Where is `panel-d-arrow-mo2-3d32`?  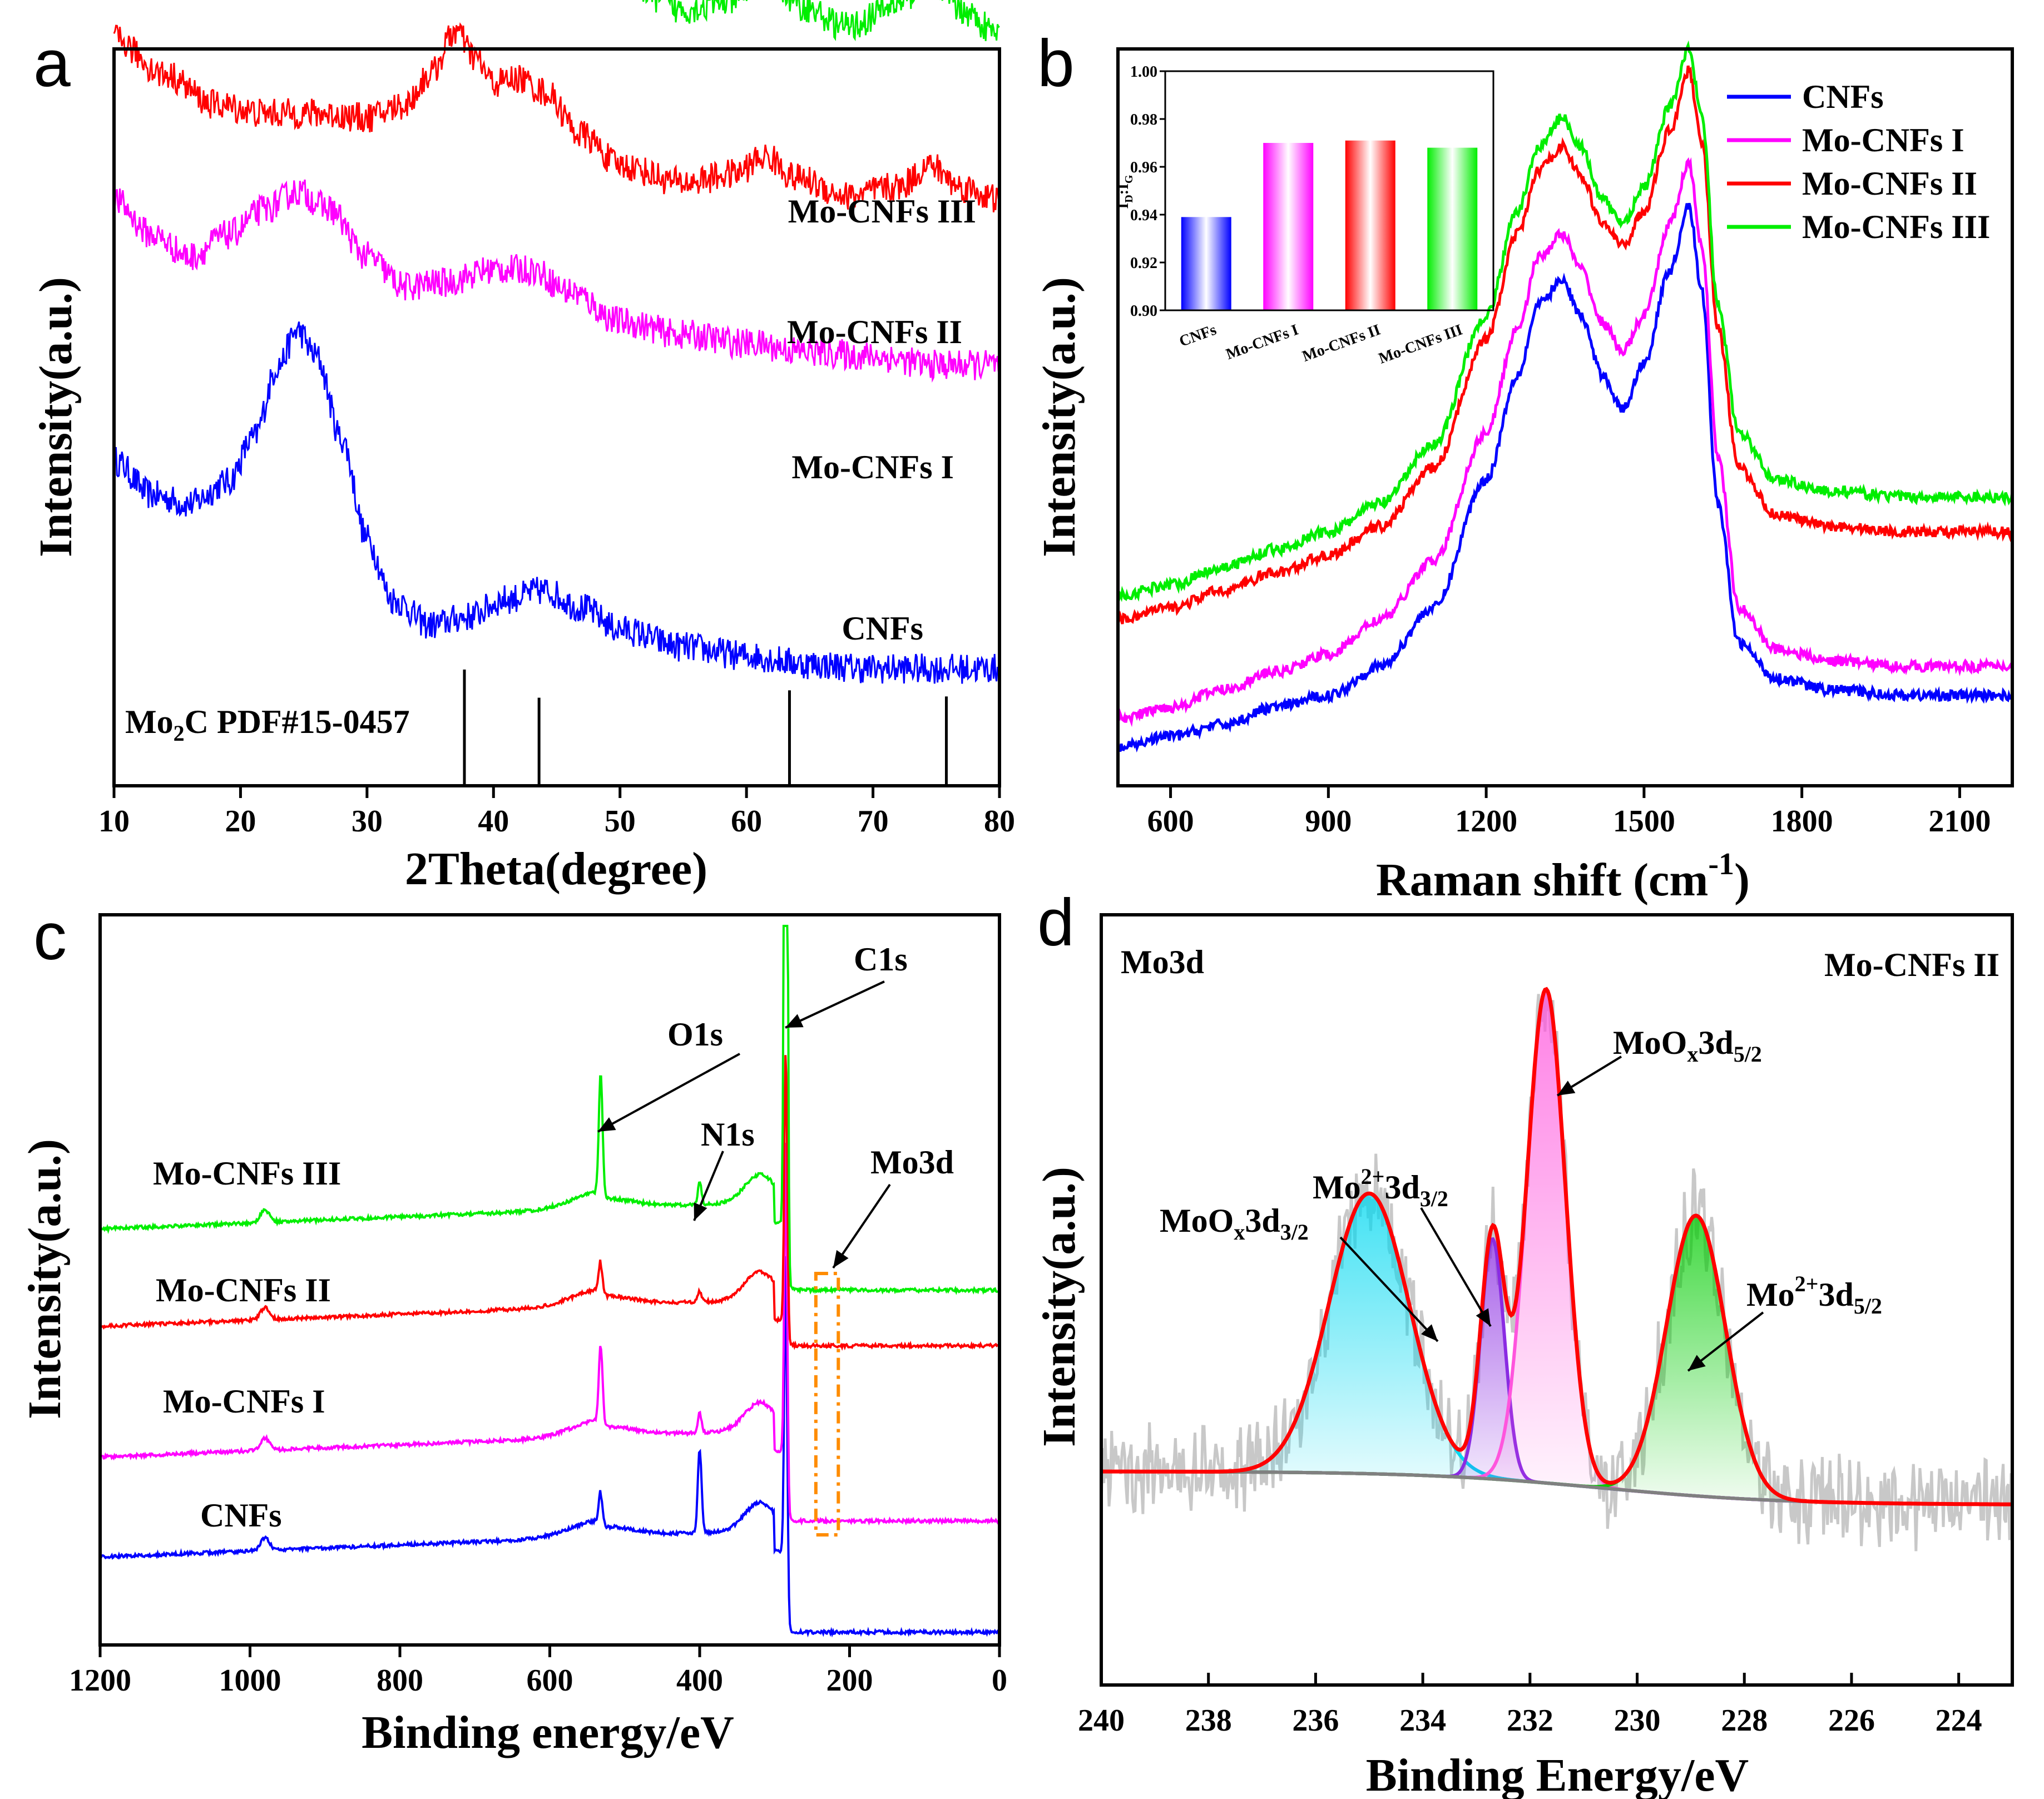 panel-d-arrow-mo2-3d32 is located at coordinates (1456, 1267).